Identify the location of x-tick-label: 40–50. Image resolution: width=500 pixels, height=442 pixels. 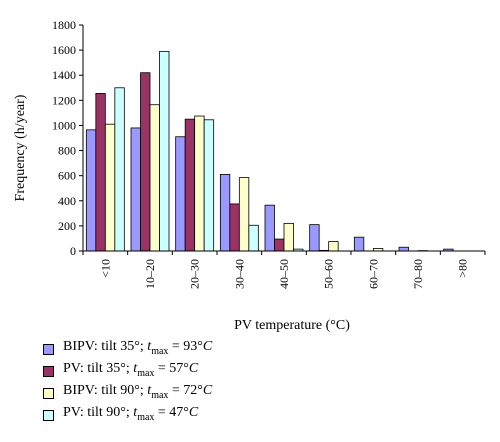
(284, 274).